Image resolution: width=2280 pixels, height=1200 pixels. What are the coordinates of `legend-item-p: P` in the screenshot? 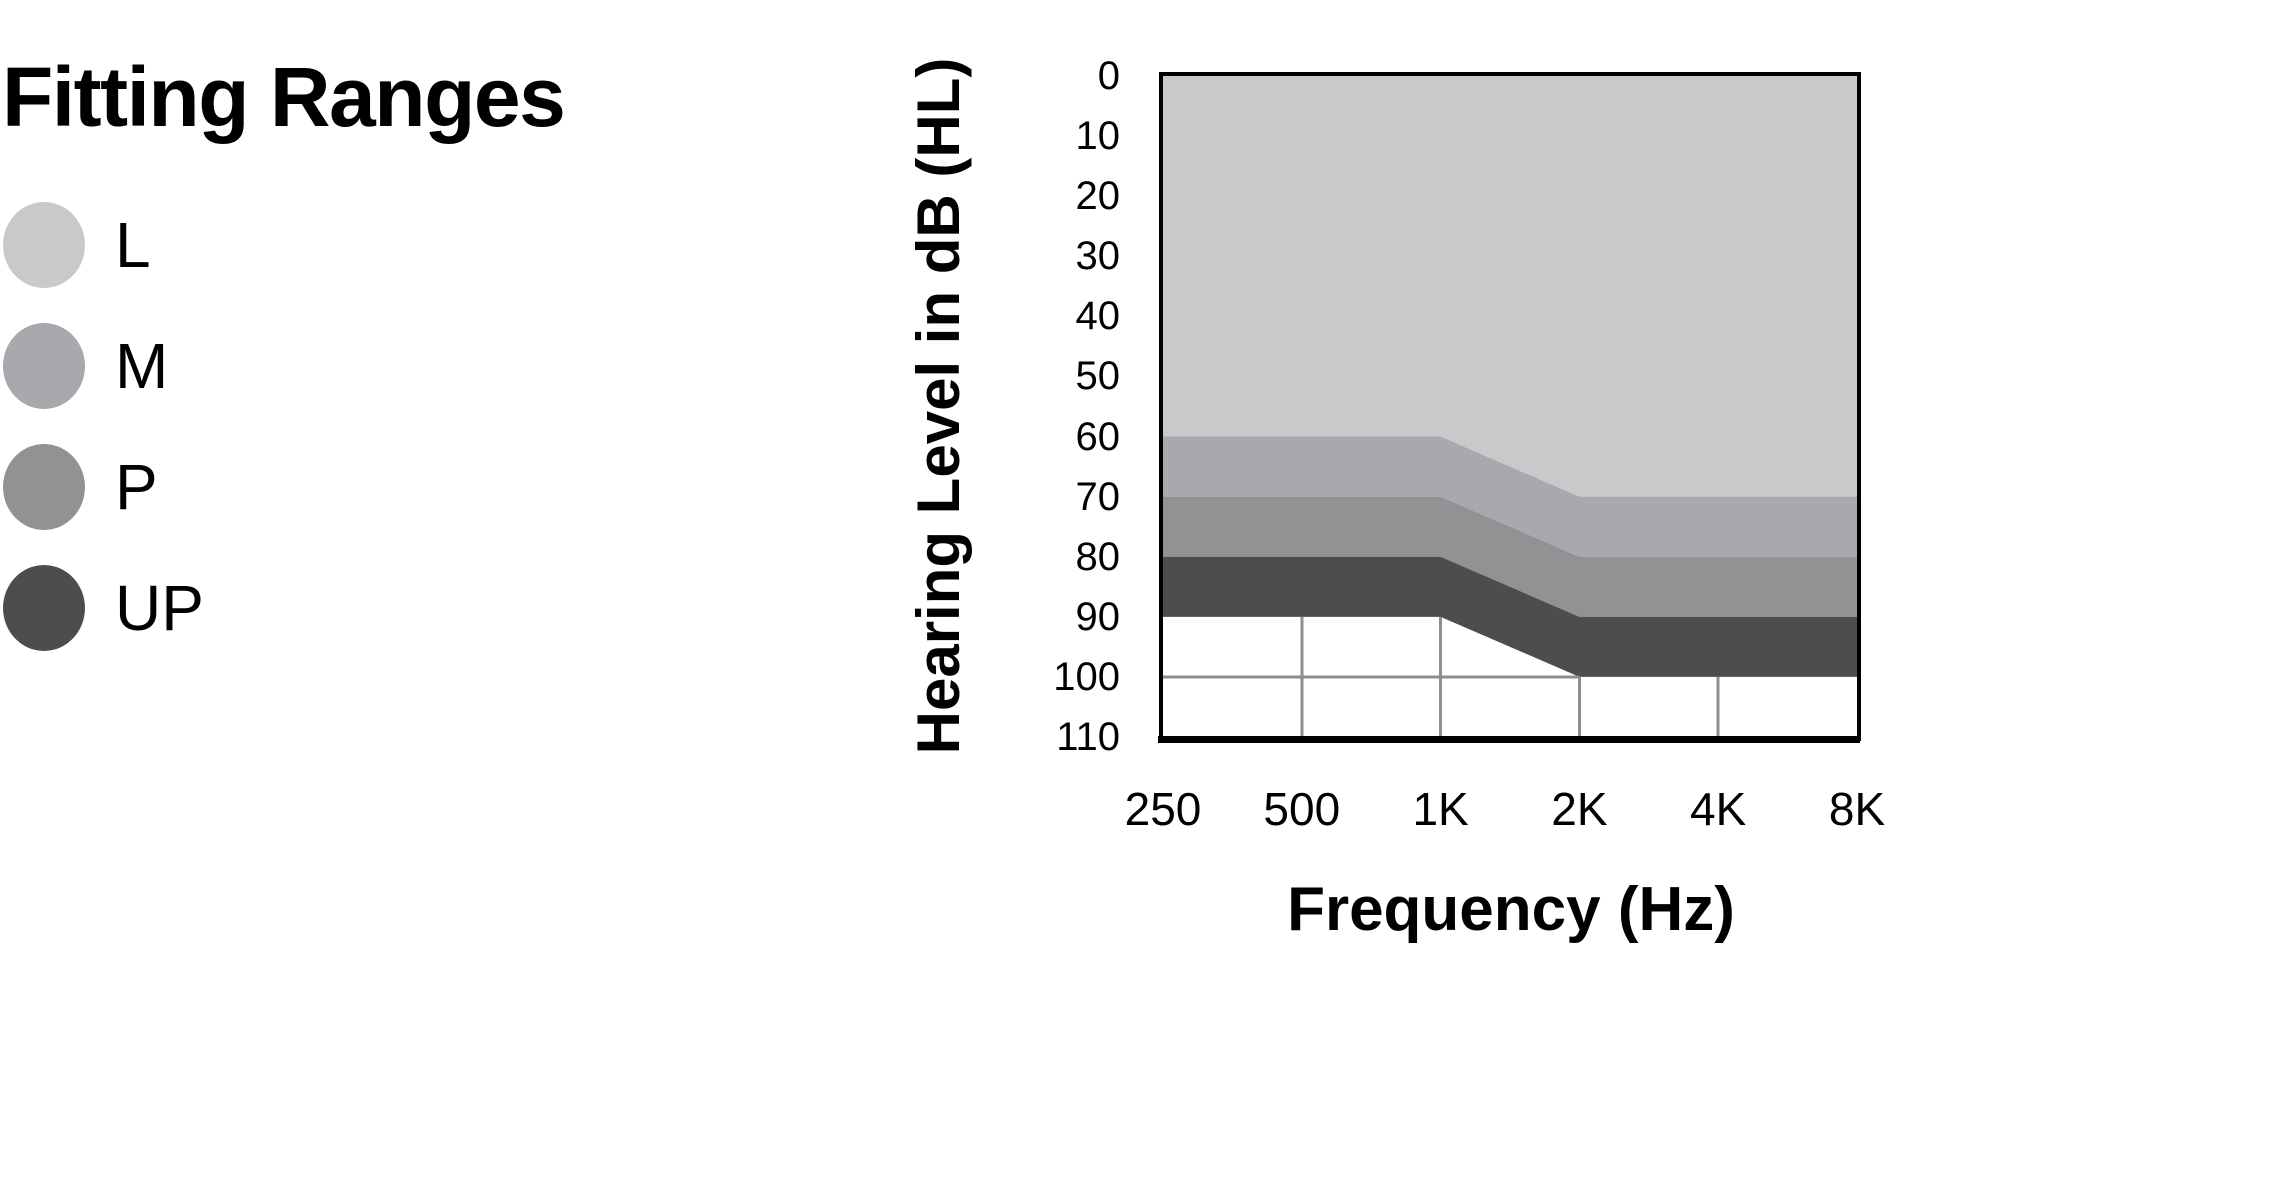 It's located at (80, 487).